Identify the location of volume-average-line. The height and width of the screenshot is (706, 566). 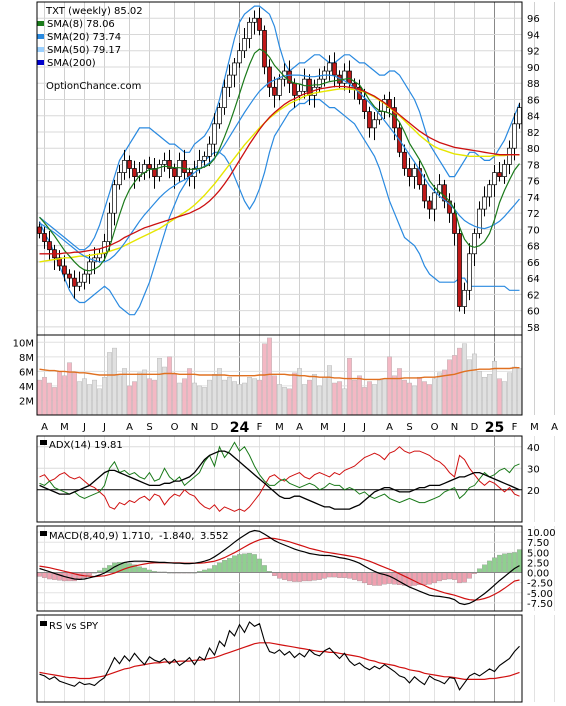
(279, 374).